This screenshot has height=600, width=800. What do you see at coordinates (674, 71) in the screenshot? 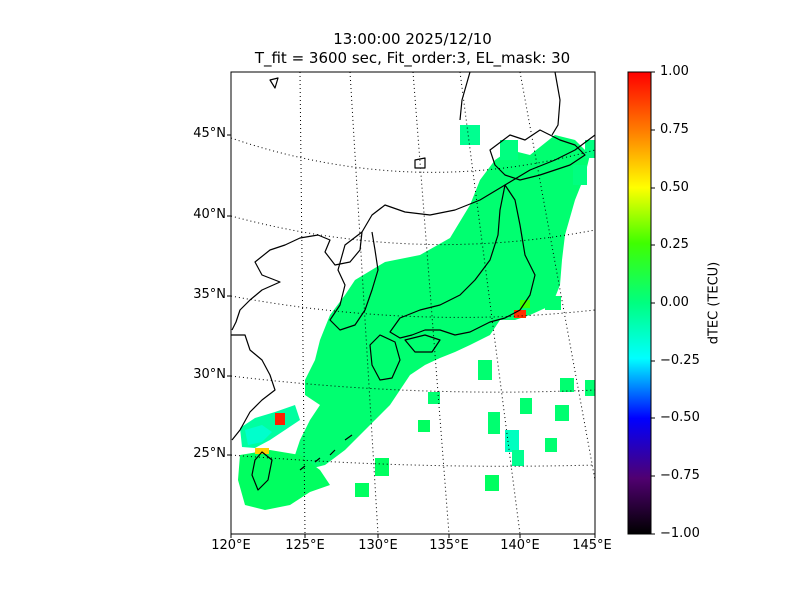
I see `cbar-tick-1.00: 1.00` at bounding box center [674, 71].